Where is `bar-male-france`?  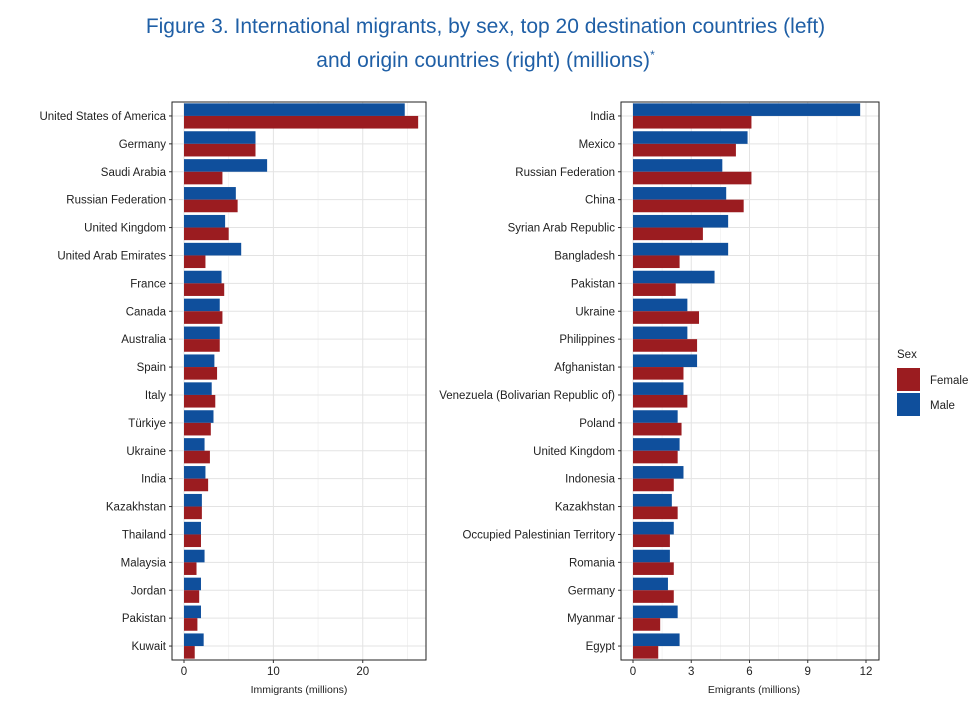 bar-male-france is located at coordinates (203, 277).